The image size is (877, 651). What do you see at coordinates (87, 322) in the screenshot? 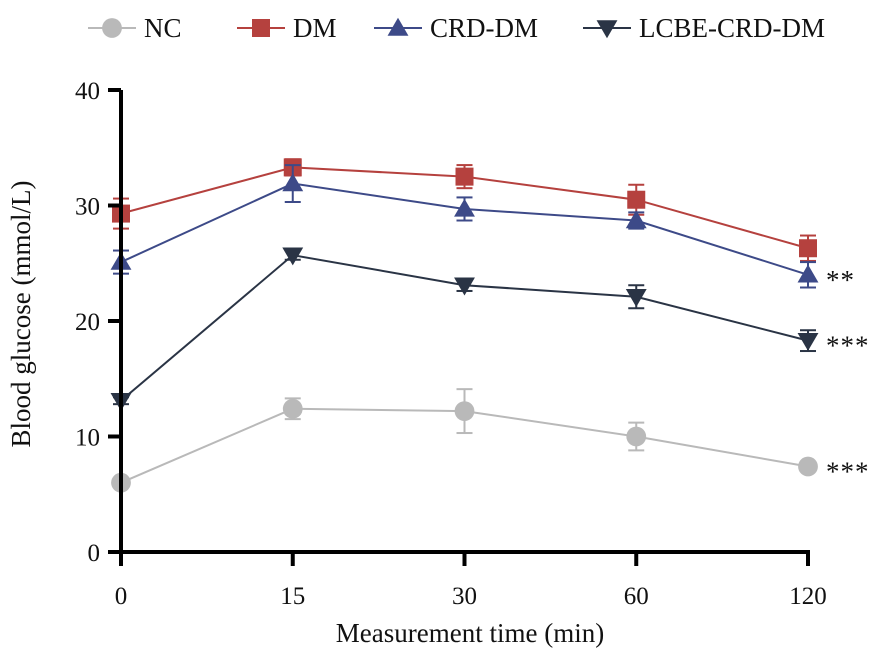
I see `y-tick-label: 20` at bounding box center [87, 322].